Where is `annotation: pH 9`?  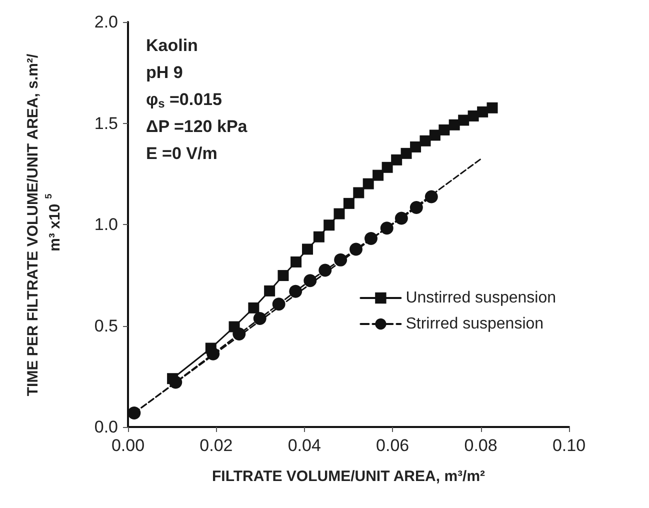 annotation: pH 9 is located at coordinates (164, 72).